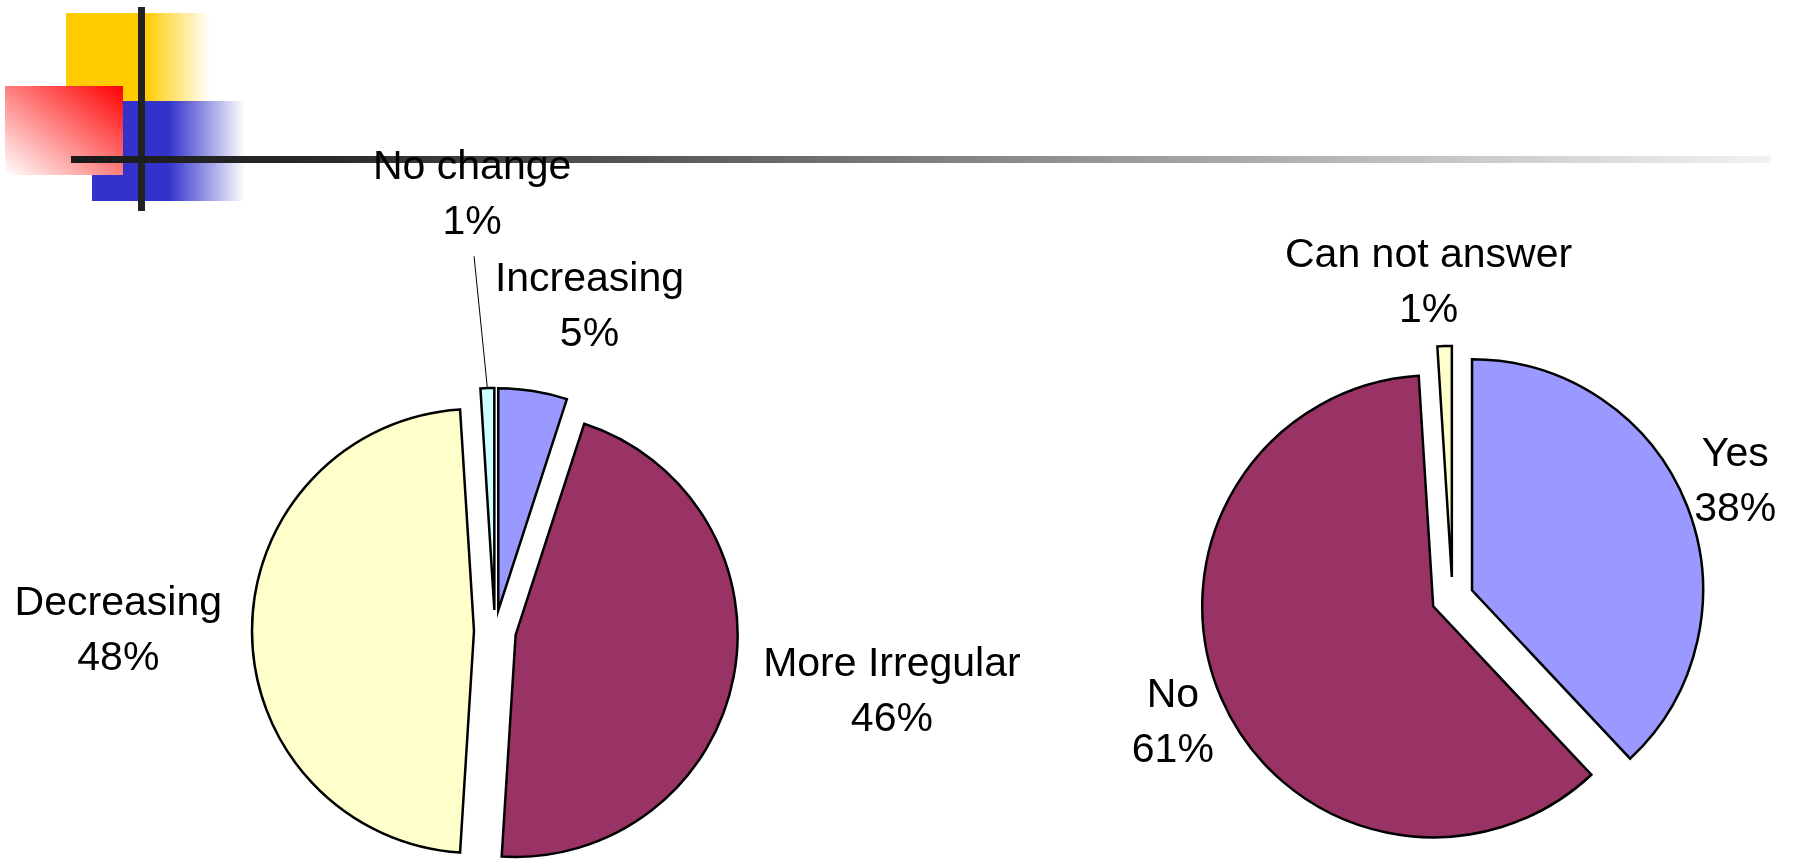 This screenshot has height=862, width=1800. What do you see at coordinates (1735, 506) in the screenshot?
I see `data-label: 38%` at bounding box center [1735, 506].